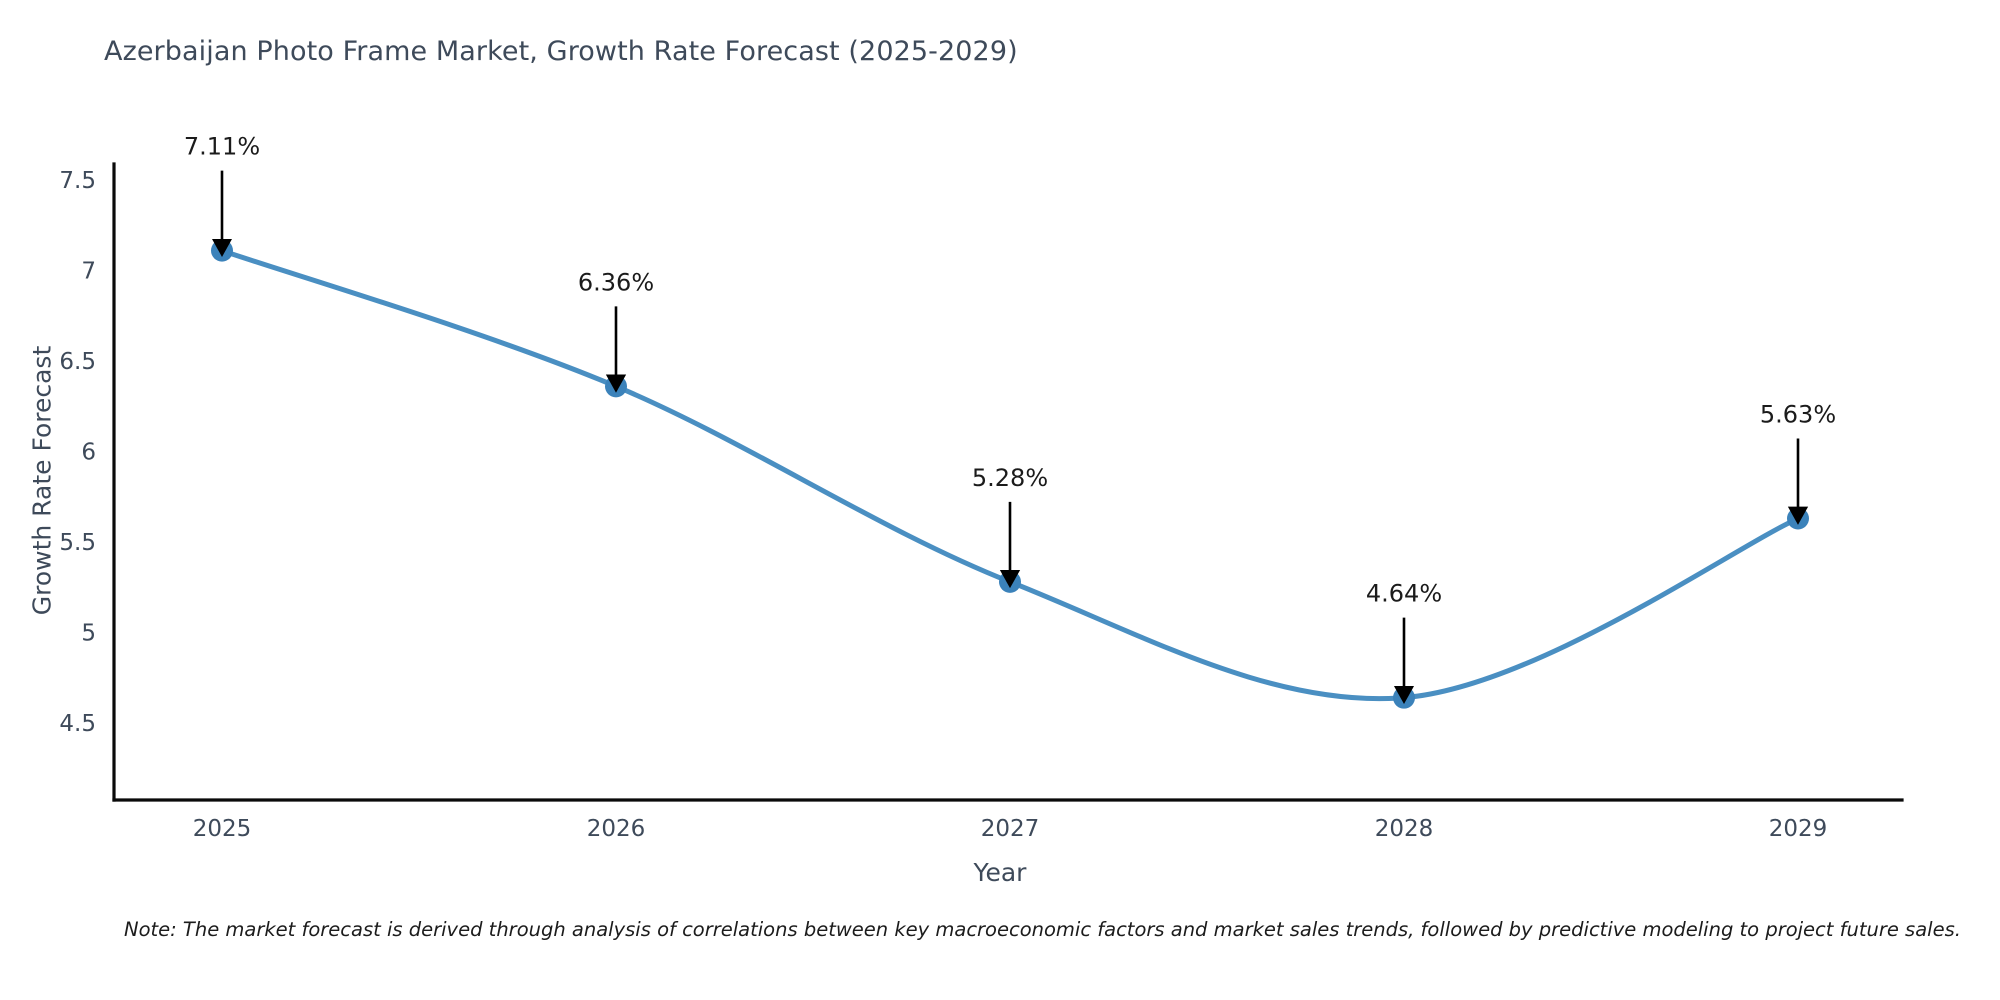 This screenshot has height=1000, width=2000. I want to click on y-tick-label: 5, so click(88, 634).